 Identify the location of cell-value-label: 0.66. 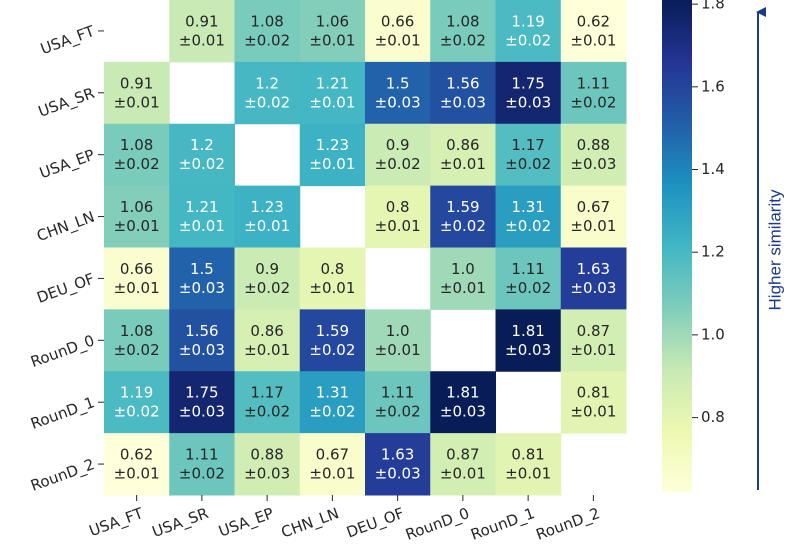
(397, 21).